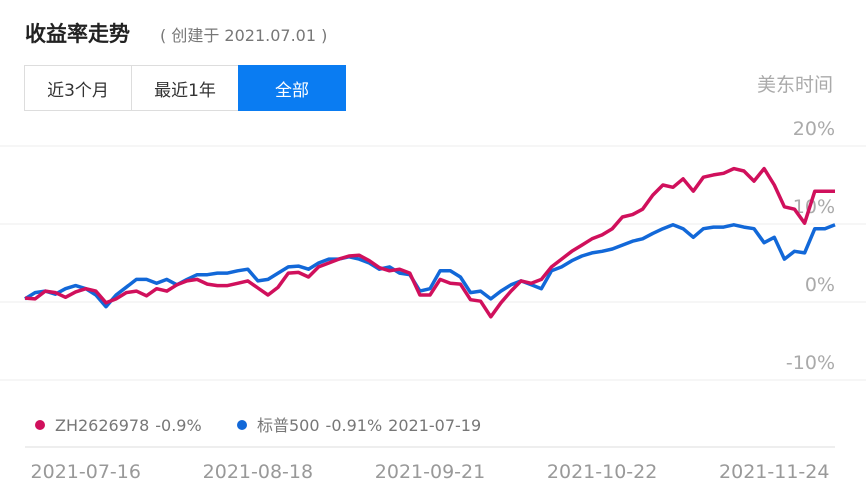 The width and height of the screenshot is (866, 495). I want to click on legend-date: 2021-07-19, so click(434, 425).